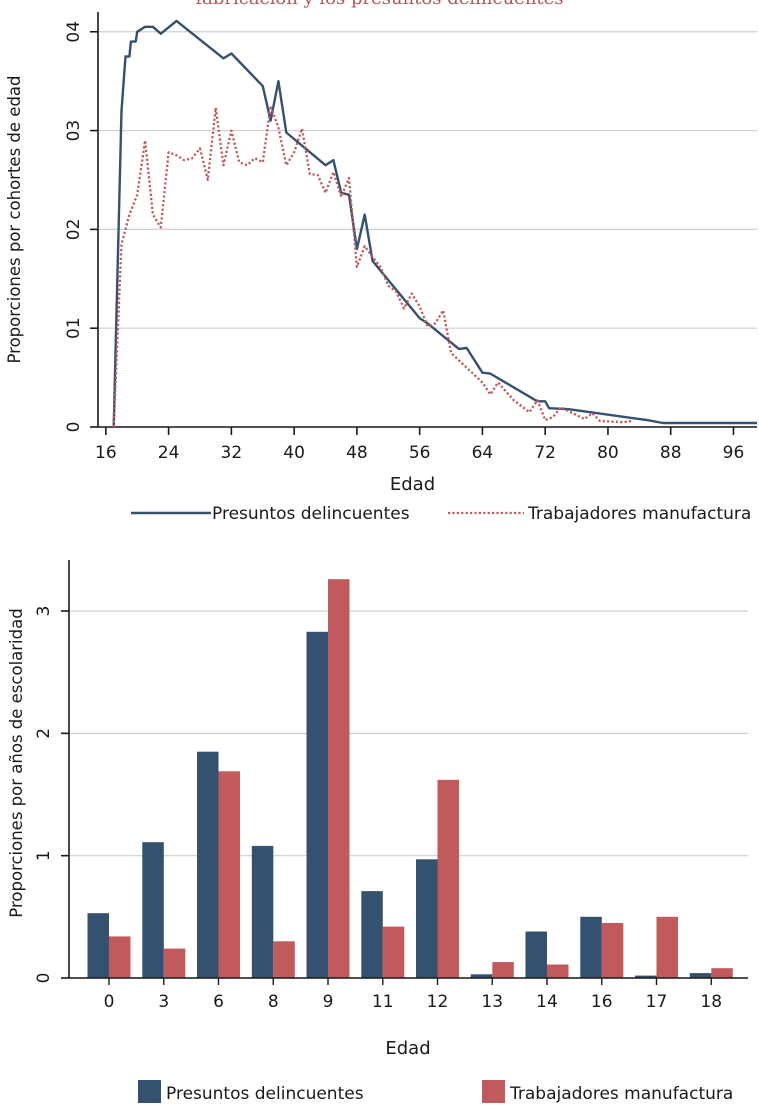 The image size is (759, 1105). I want to click on x-tick-label: 18, so click(711, 1002).